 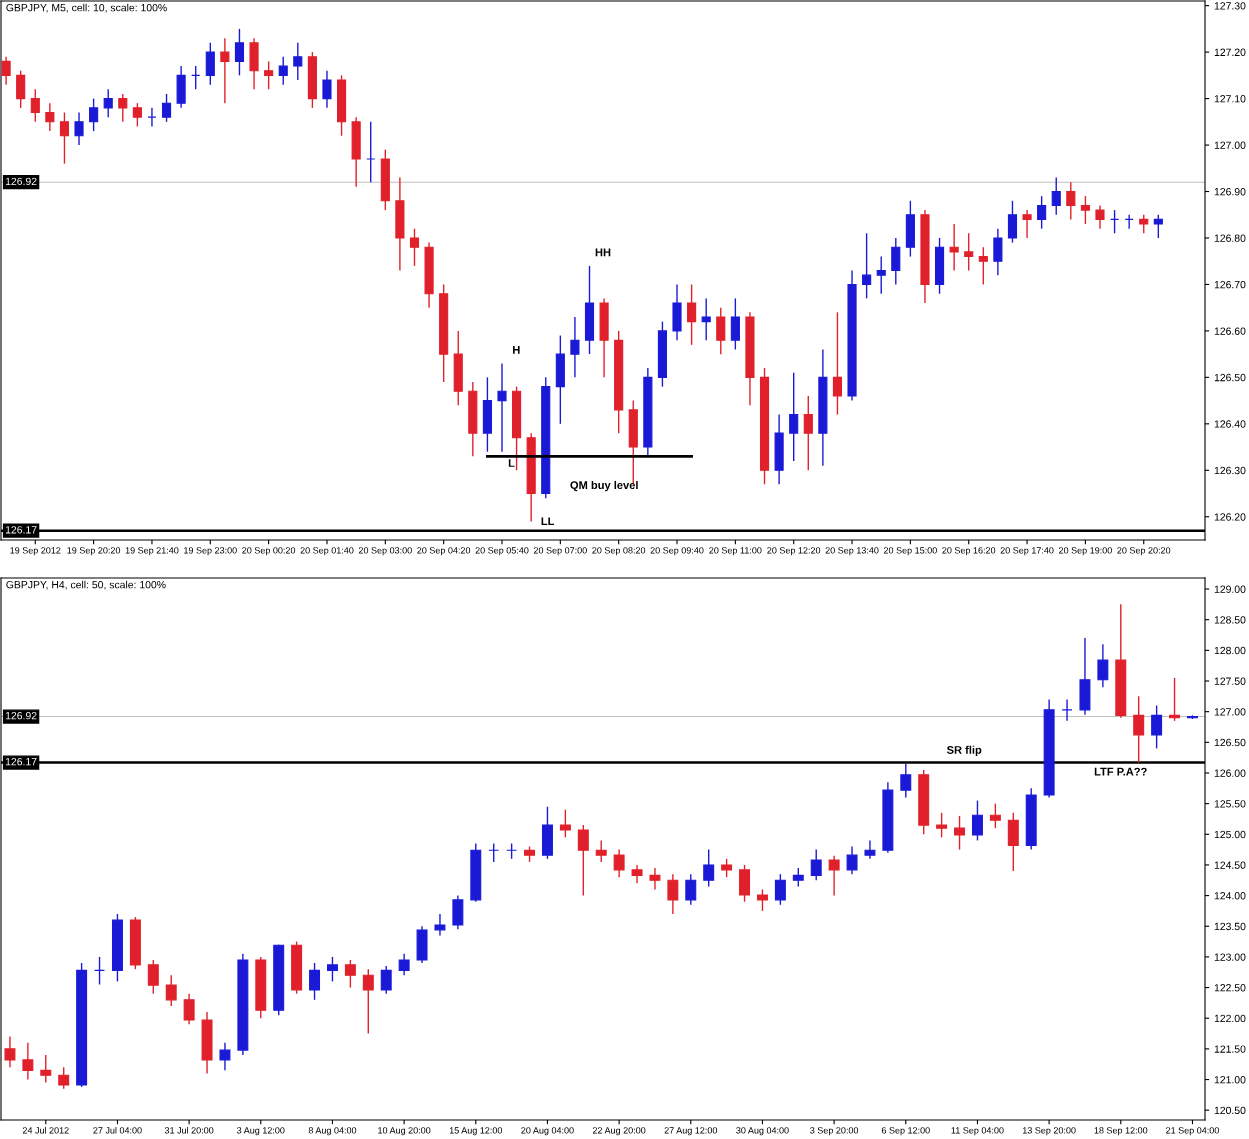 I want to click on x-tick-label: 6 Sep 12:00, so click(x=905, y=1131).